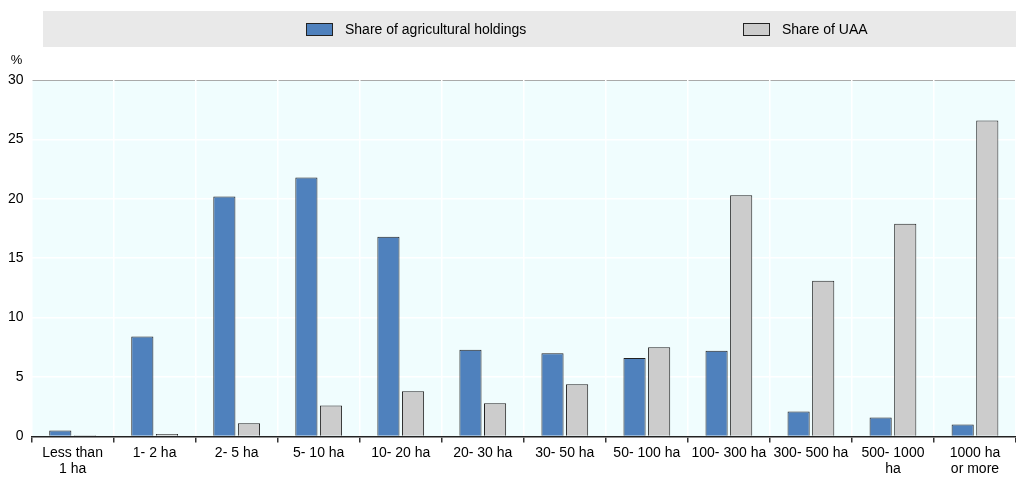  I want to click on y-tick-label: 20, so click(15, 197).